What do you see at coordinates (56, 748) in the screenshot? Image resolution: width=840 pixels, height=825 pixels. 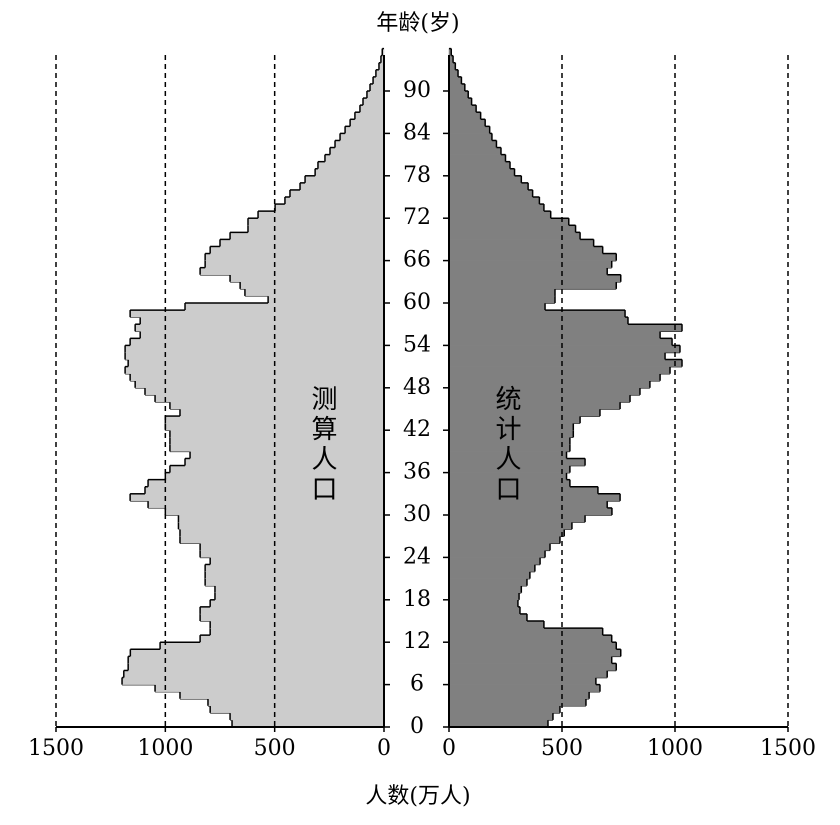 I see `x-tick-label: 1500` at bounding box center [56, 748].